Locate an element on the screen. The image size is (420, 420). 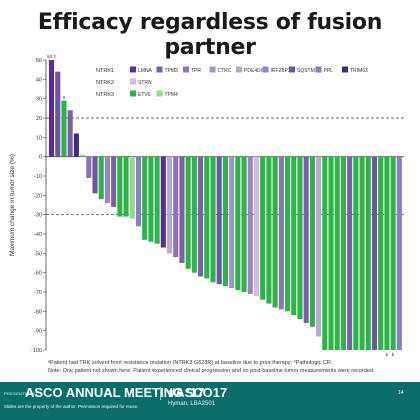
legend-partner-label: STRN is located at coordinates (145, 83).